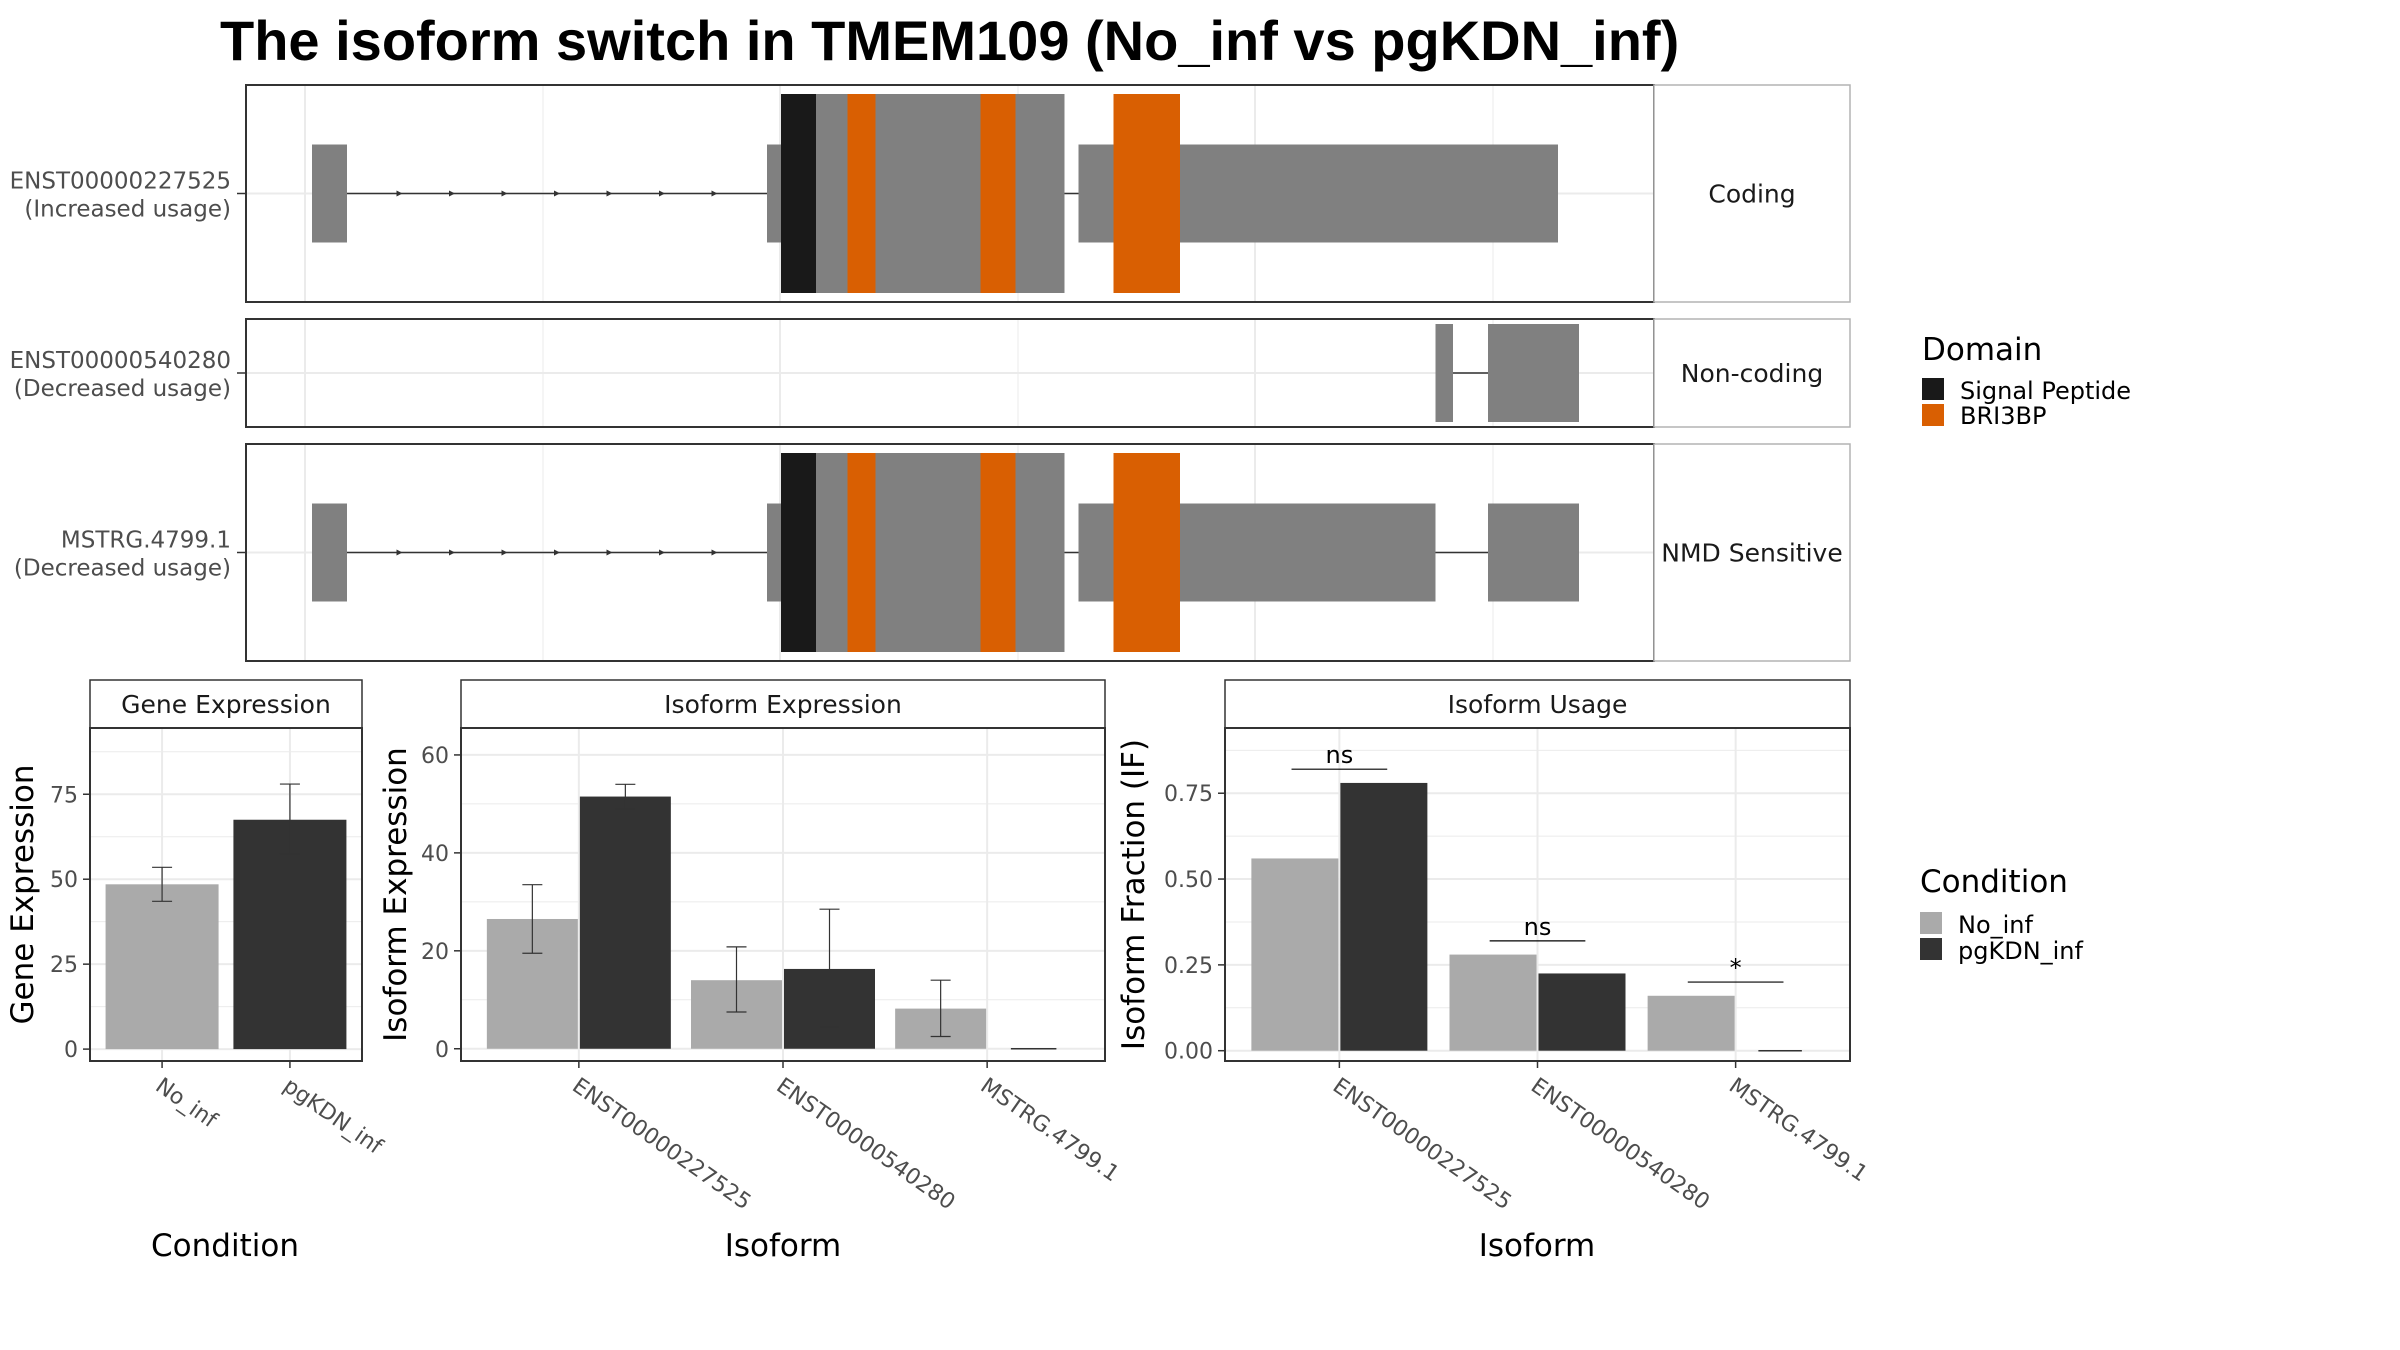 The image size is (2400, 1350). What do you see at coordinates (2045, 391) in the screenshot?
I see `signal-peptide-legend-label: Signal Peptide` at bounding box center [2045, 391].